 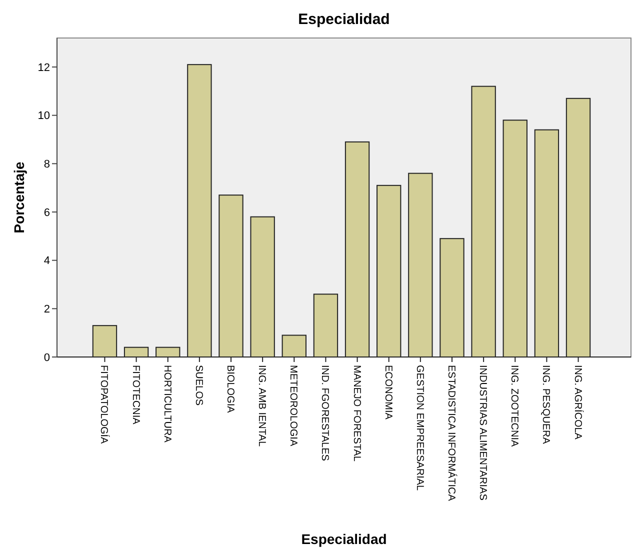 What do you see at coordinates (19, 197) in the screenshot?
I see `y-axis-title: Porcentaje` at bounding box center [19, 197].